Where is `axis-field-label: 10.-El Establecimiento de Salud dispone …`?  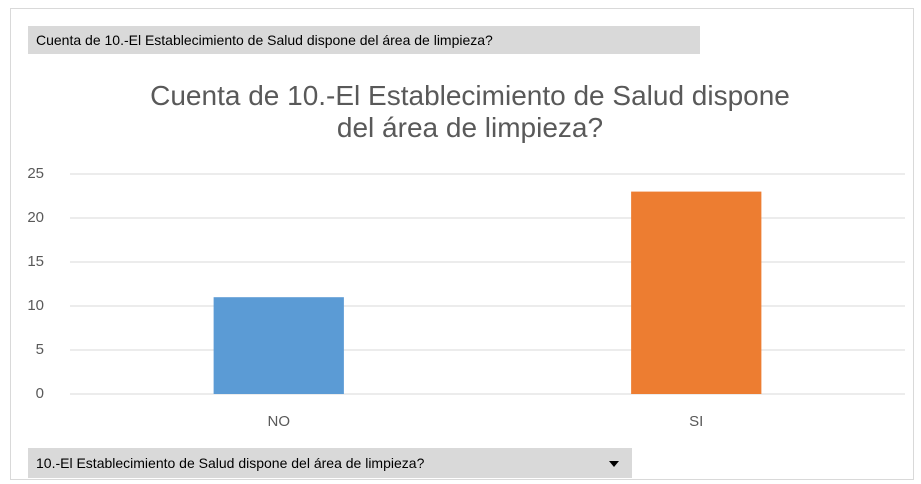 axis-field-label: 10.-El Establecimiento de Salud dispone … is located at coordinates (230, 463).